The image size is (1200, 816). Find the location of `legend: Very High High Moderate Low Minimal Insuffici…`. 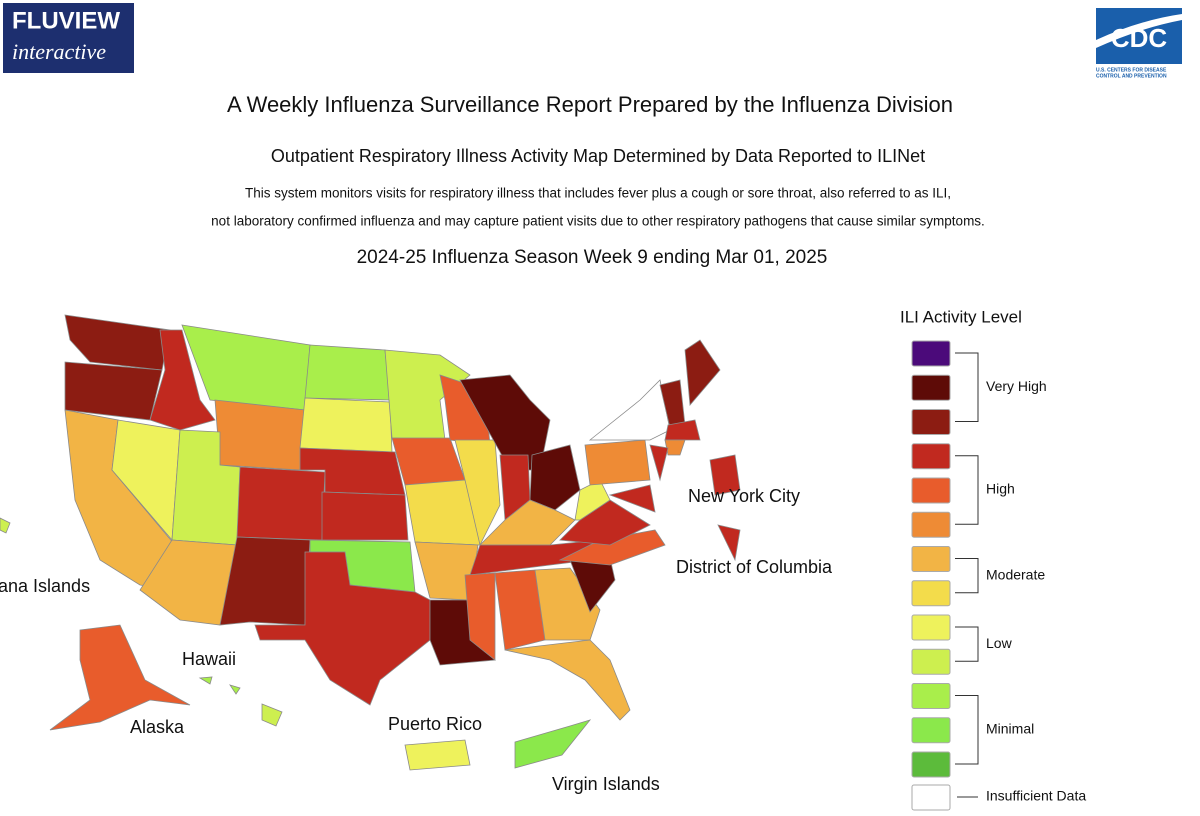

legend: Very High High Moderate Low Minimal Insuffici… is located at coordinates (998, 575).